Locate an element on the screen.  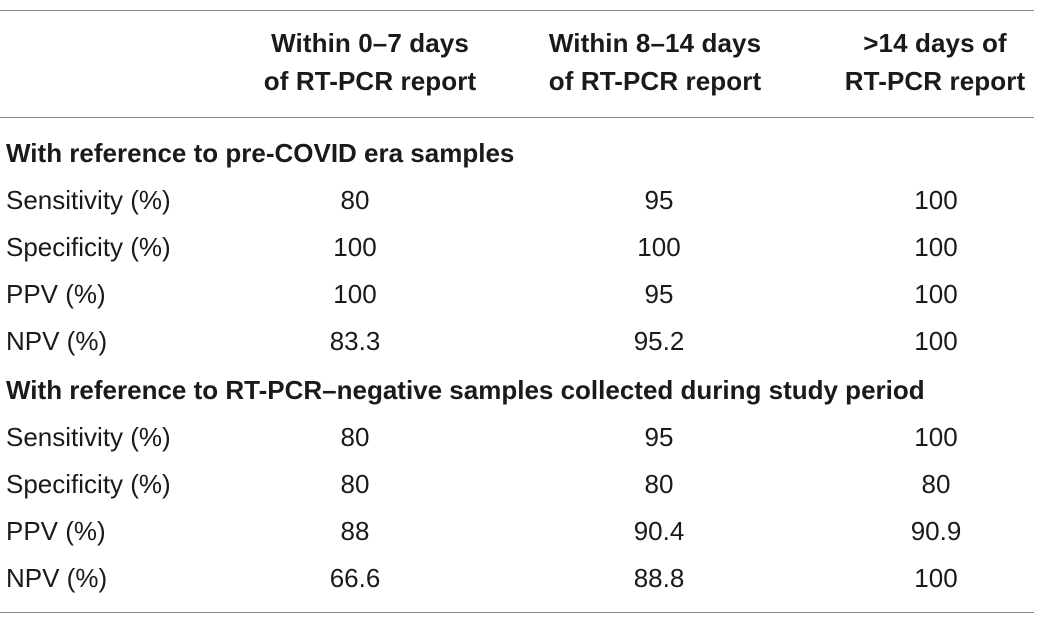
column-header-line: Within 0–7 days is located at coordinates (370, 43).